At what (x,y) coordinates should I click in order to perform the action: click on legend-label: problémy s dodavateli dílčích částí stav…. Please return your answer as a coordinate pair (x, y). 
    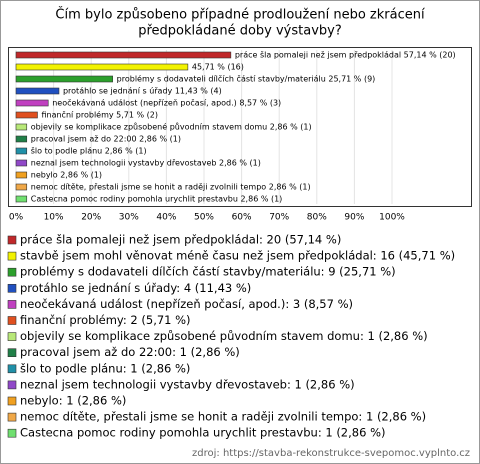
    Looking at the image, I should click on (208, 272).